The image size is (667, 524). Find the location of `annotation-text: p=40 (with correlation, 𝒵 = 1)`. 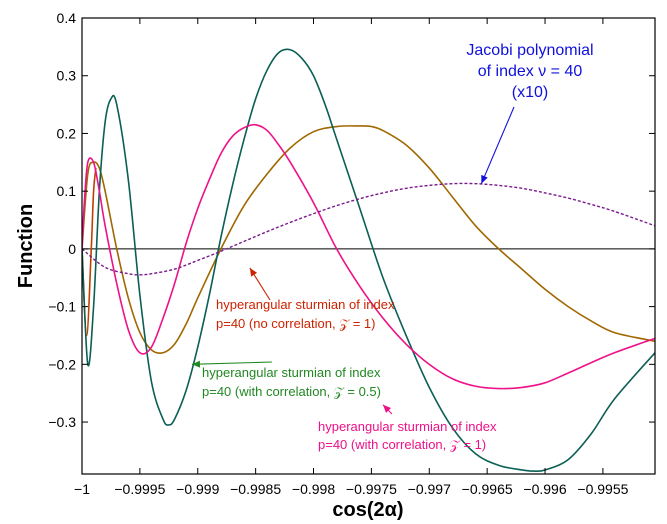

annotation-text: p=40 (with correlation, 𝒵 = 1) is located at coordinates (402, 444).